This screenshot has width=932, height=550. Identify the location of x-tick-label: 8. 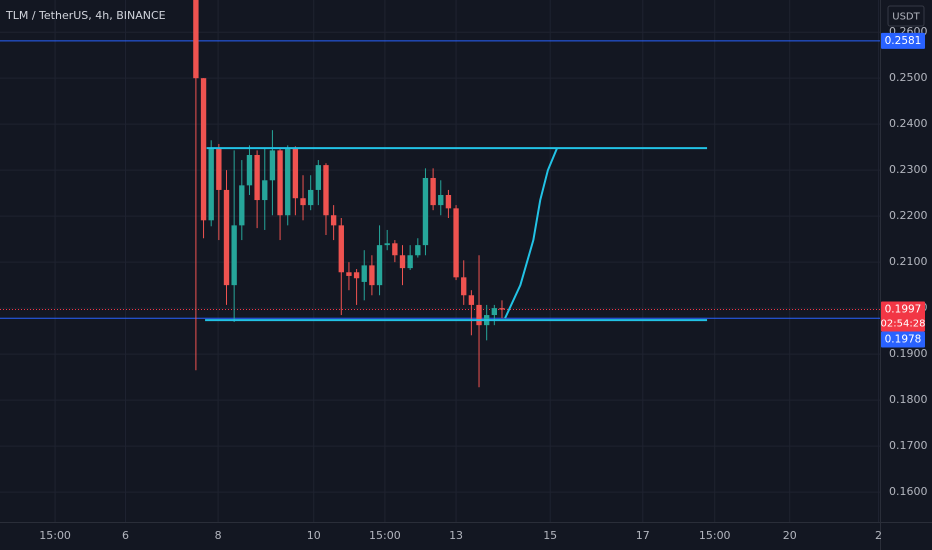
(218, 535).